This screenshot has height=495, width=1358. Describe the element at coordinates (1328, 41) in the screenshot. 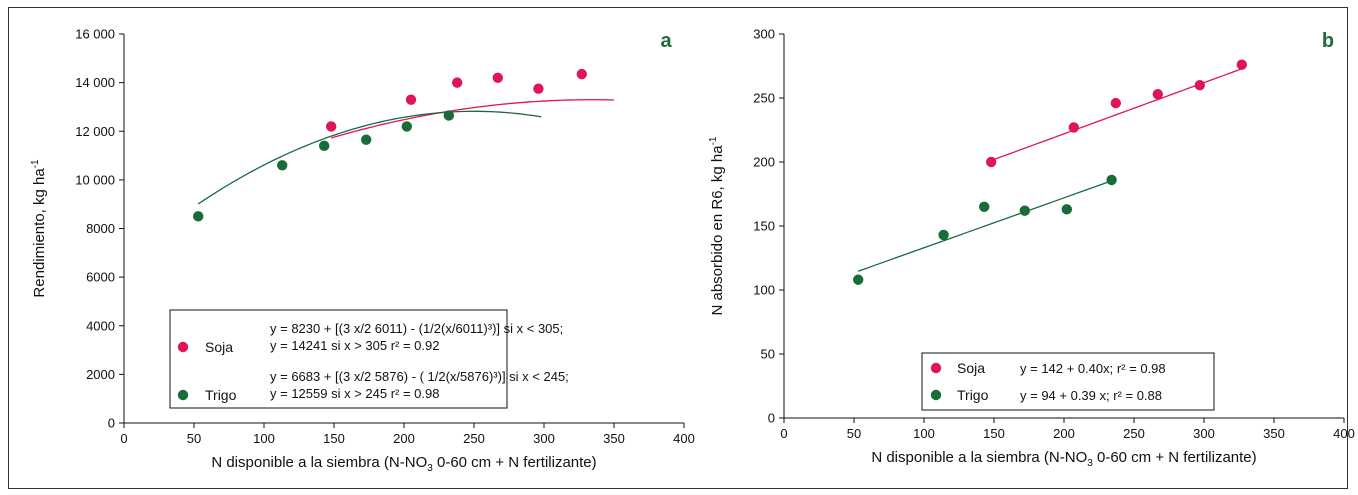

I see `panel-letter: b` at that location.